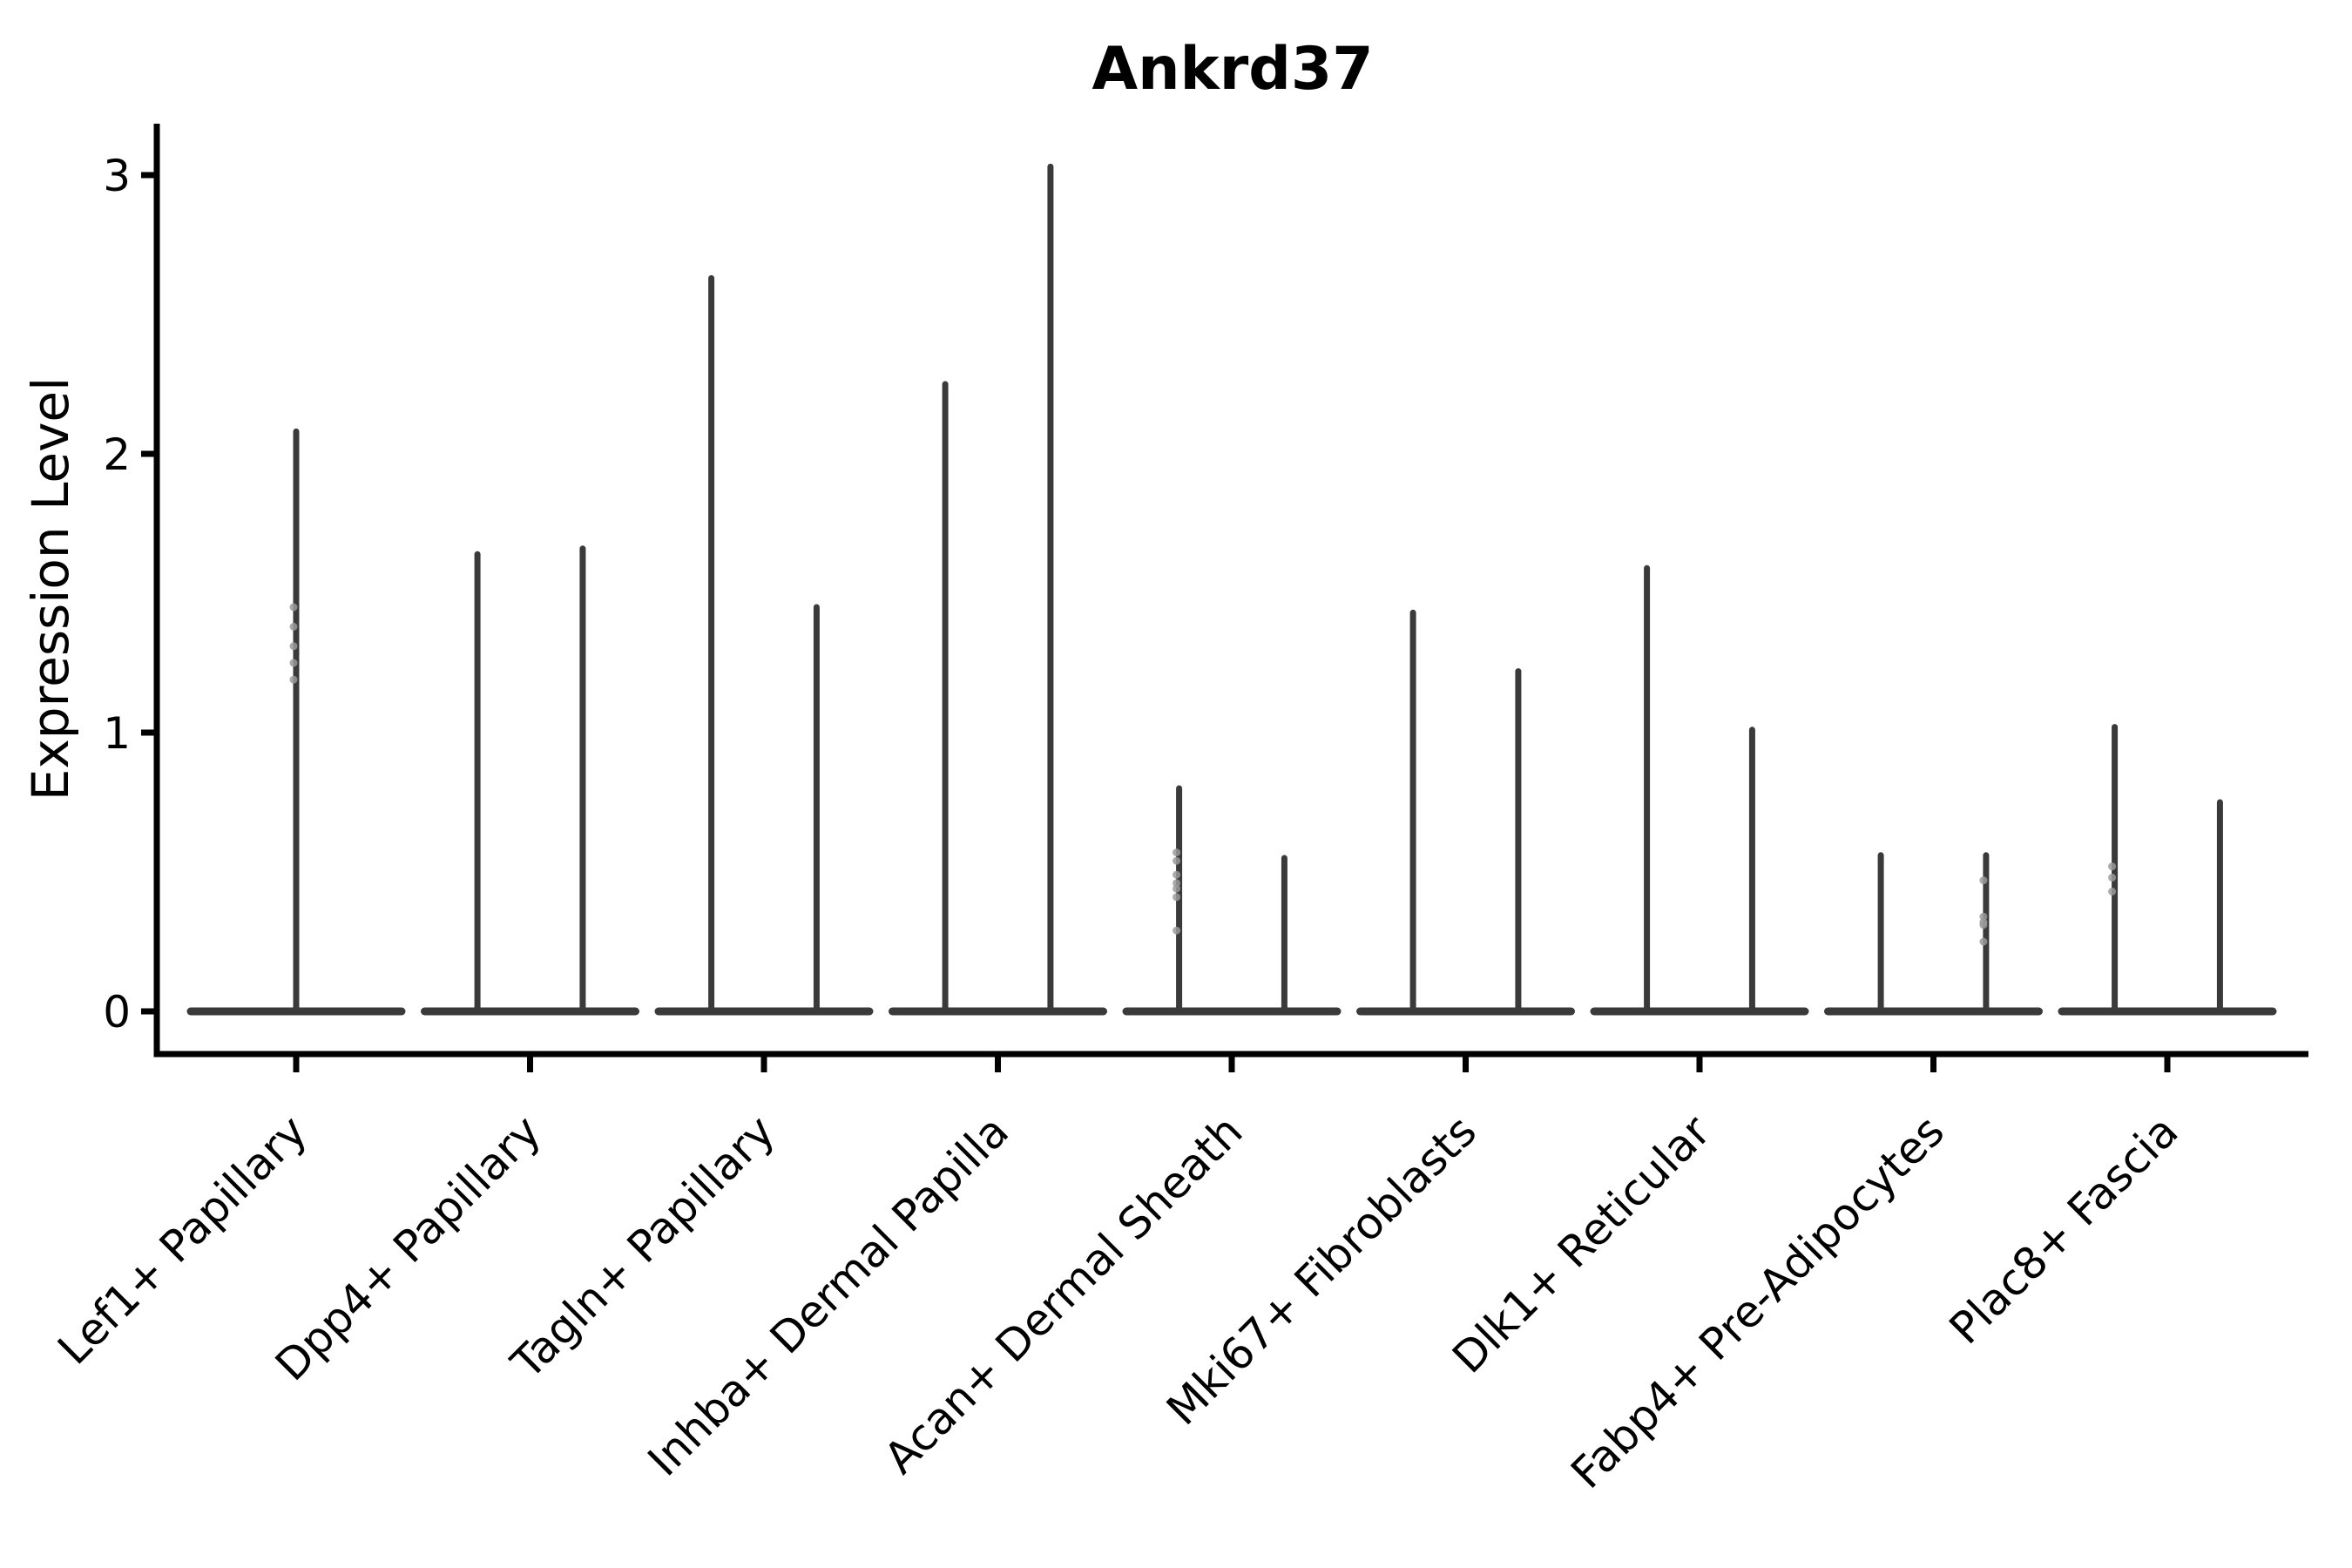 This screenshot has width=2352, height=1568. I want to click on chart-title: Ankrd37, so click(1232, 69).